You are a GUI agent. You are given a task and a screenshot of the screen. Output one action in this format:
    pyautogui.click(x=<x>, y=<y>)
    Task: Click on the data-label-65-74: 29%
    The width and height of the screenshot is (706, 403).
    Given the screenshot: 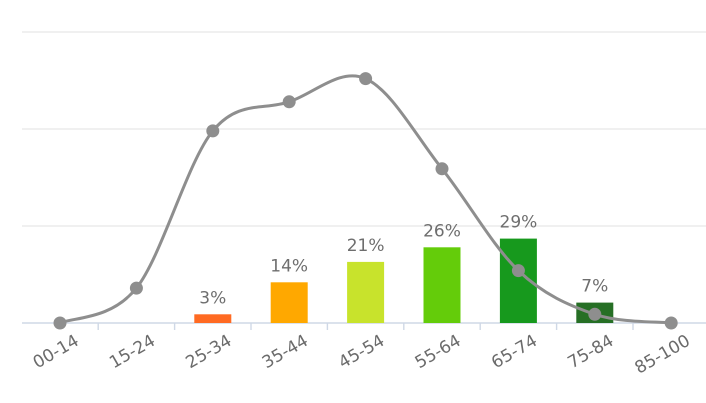 What is the action you would take?
    pyautogui.click(x=519, y=223)
    